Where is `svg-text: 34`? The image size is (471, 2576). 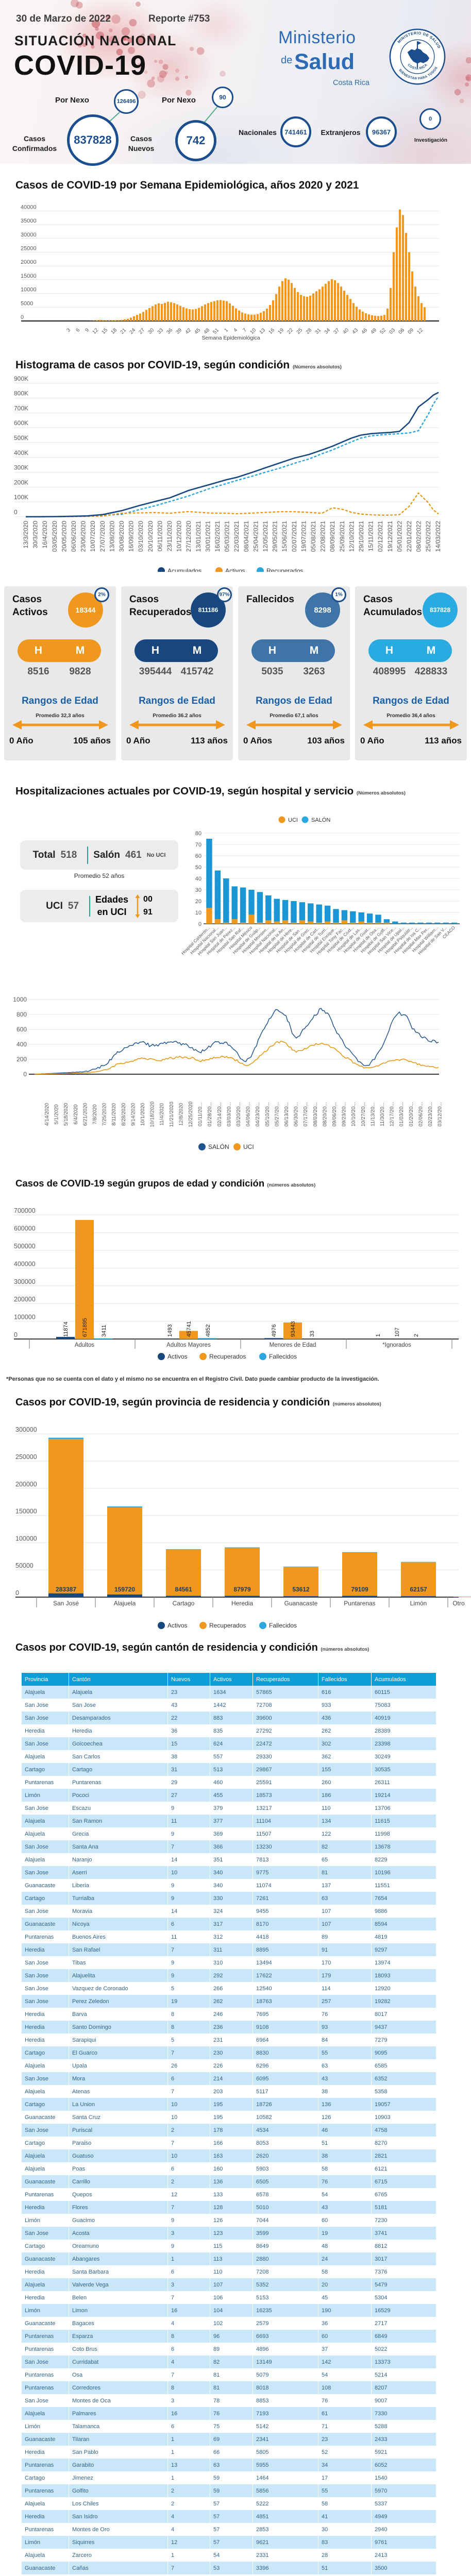 svg-text: 34 is located at coordinates (327, 331).